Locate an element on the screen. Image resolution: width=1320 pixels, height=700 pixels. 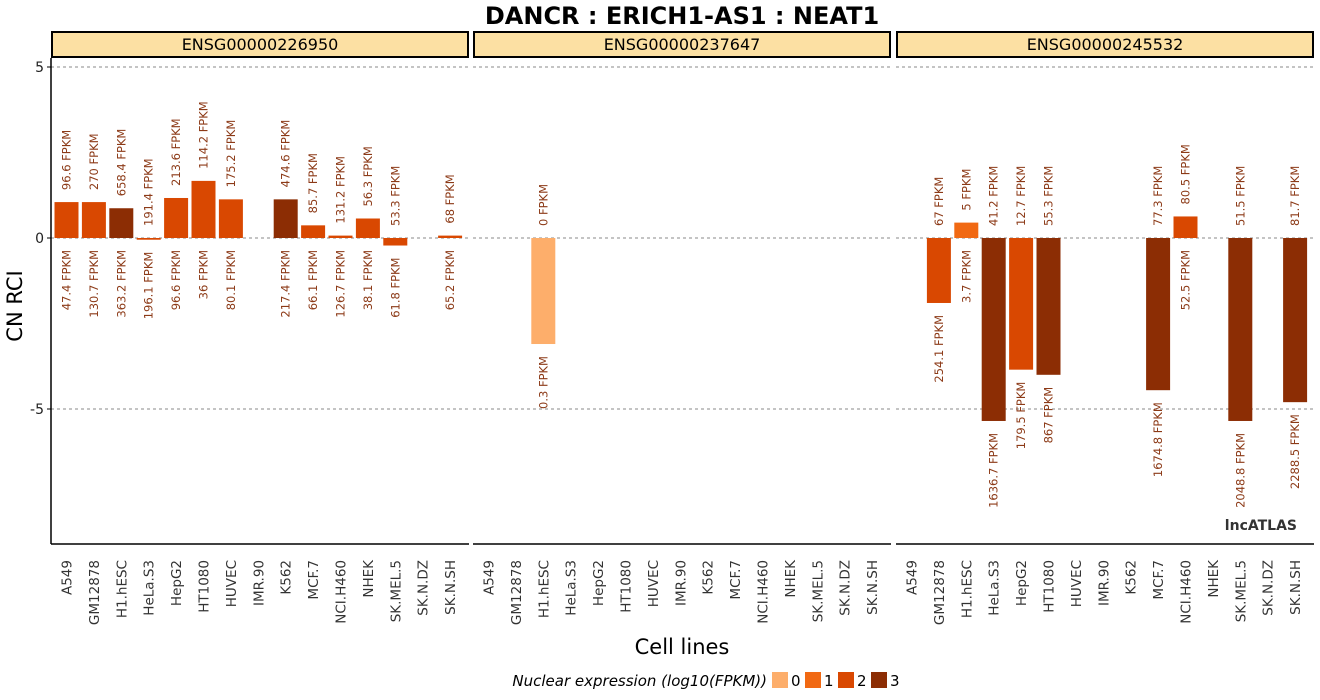
cytoplasmic-fpkm-label: 363.2 FPKM is located at coordinates (121, 284).